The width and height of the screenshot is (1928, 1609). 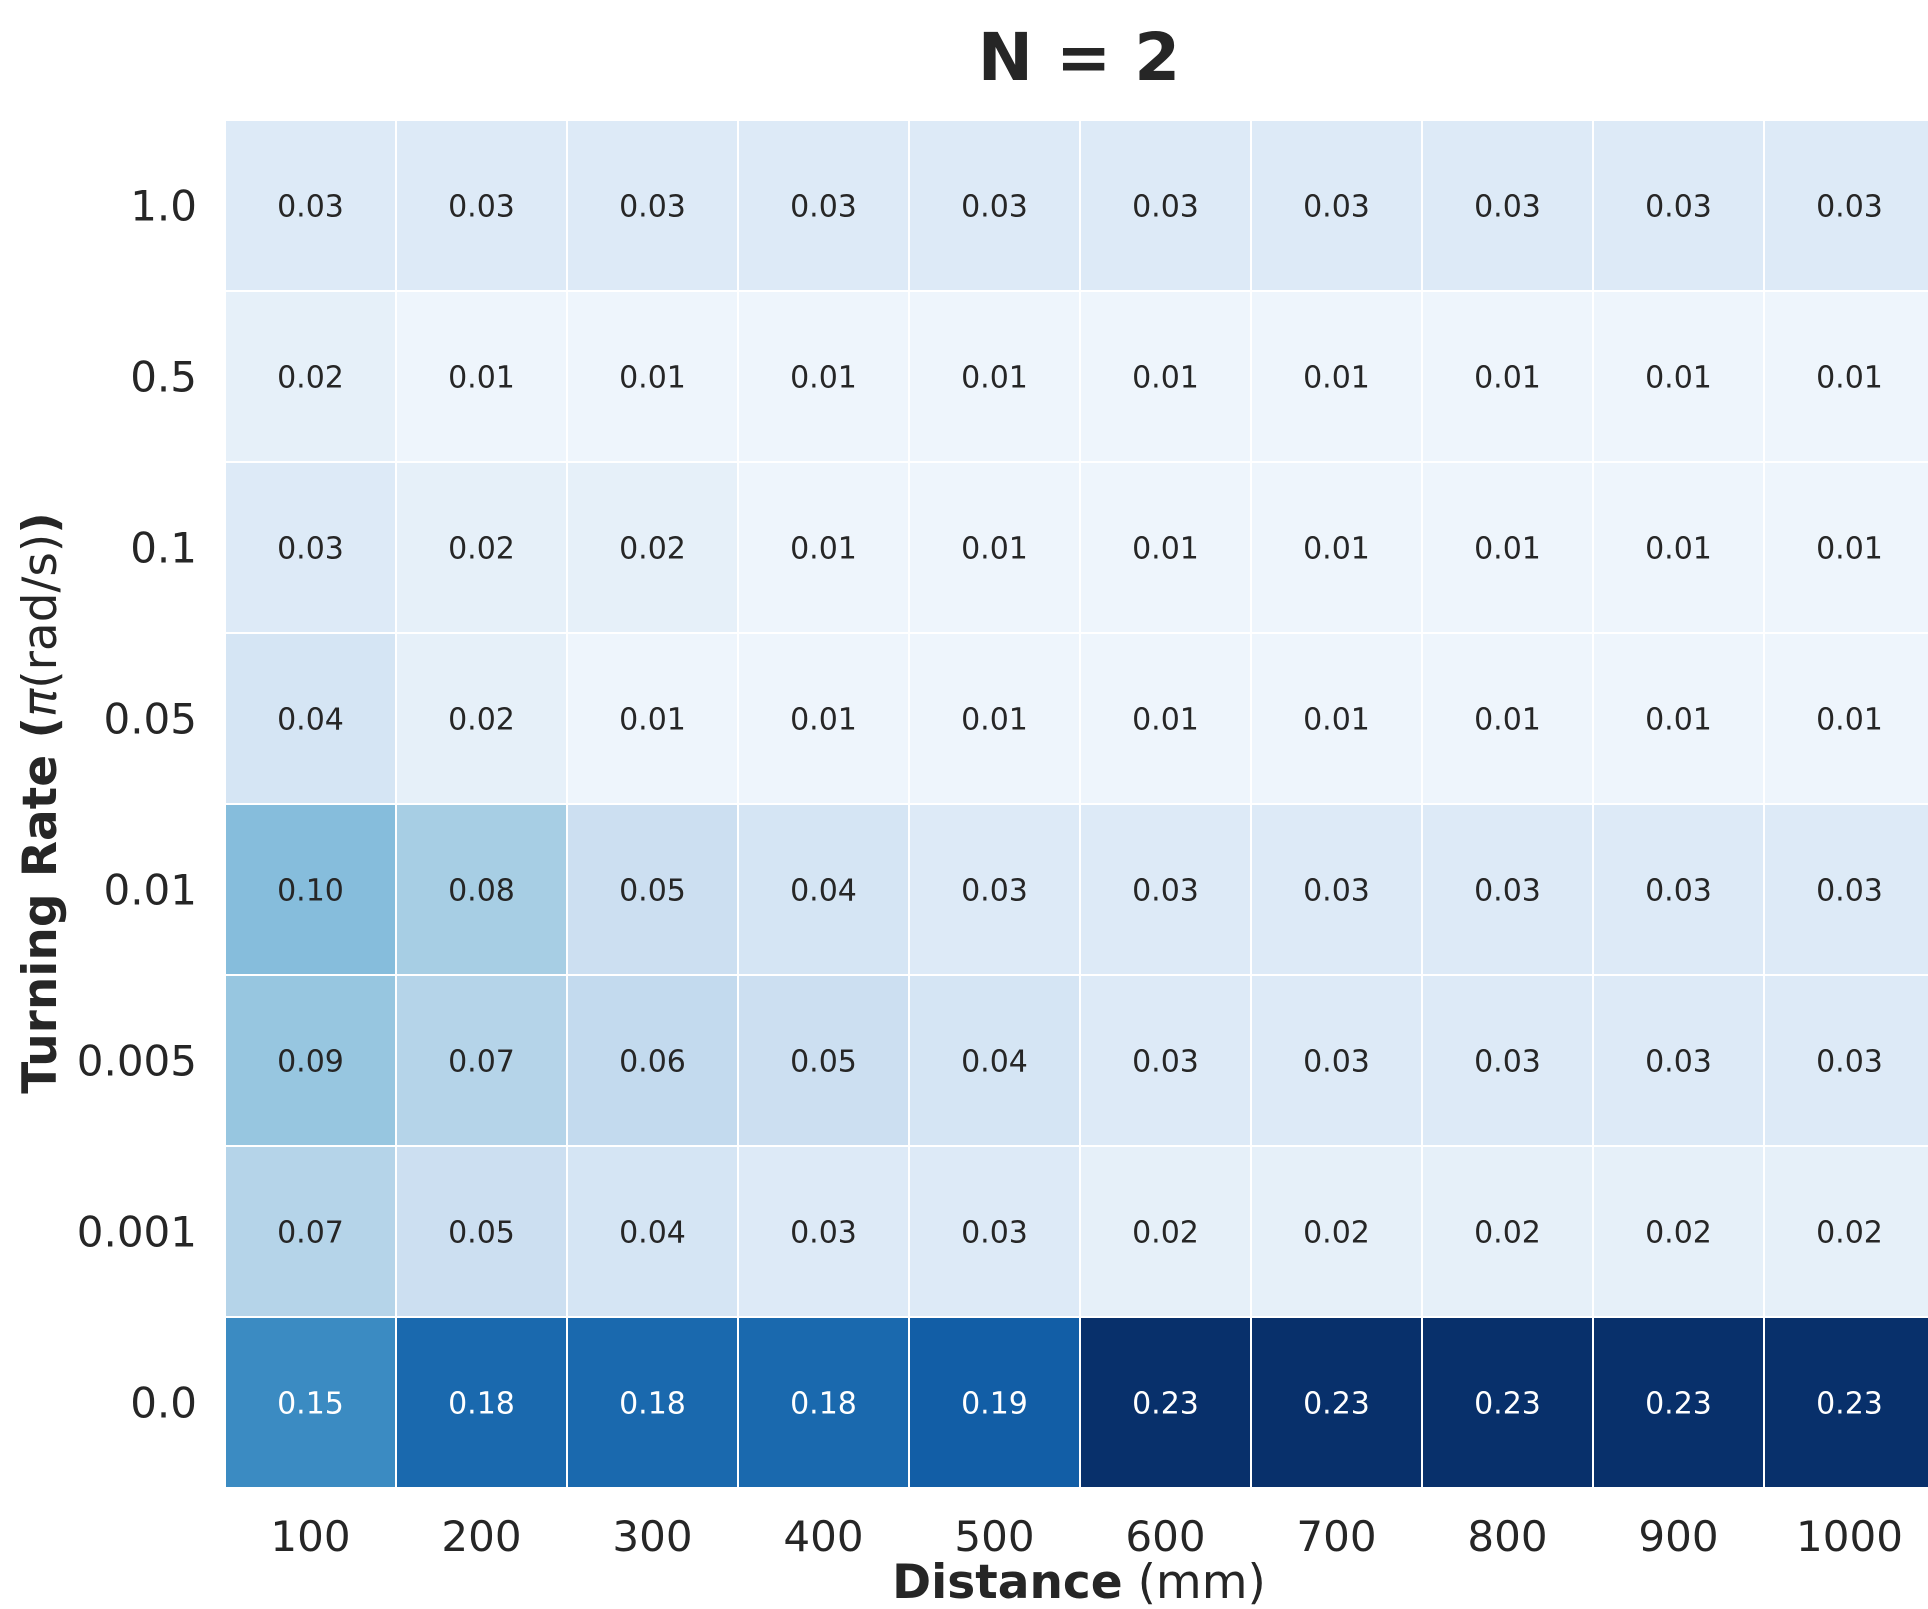 I want to click on y-axis-title-close: ), so click(x=40, y=522).